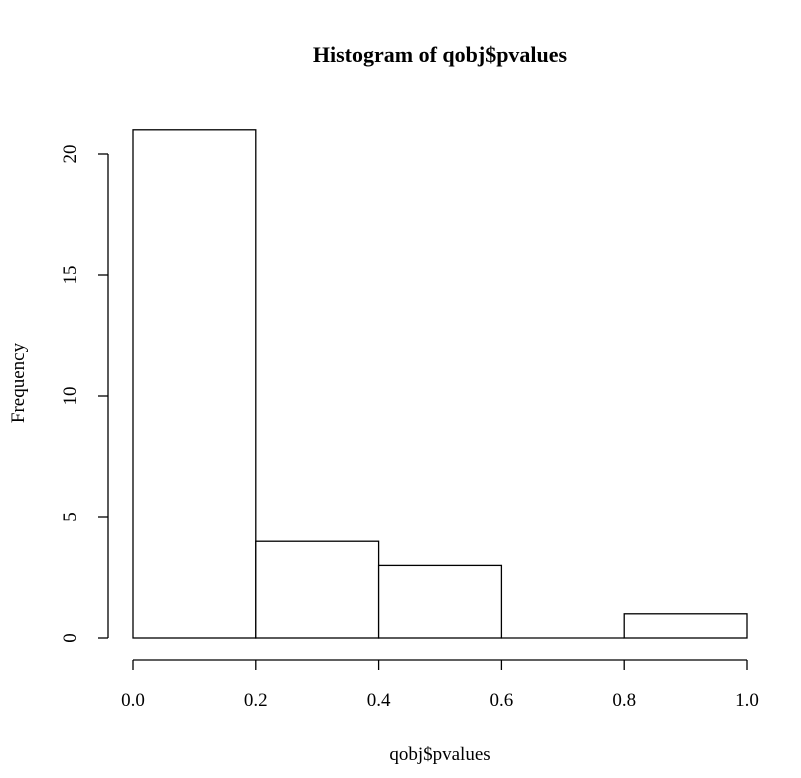  Describe the element at coordinates (624, 700) in the screenshot. I see `x-tick-label: 0.8` at that location.